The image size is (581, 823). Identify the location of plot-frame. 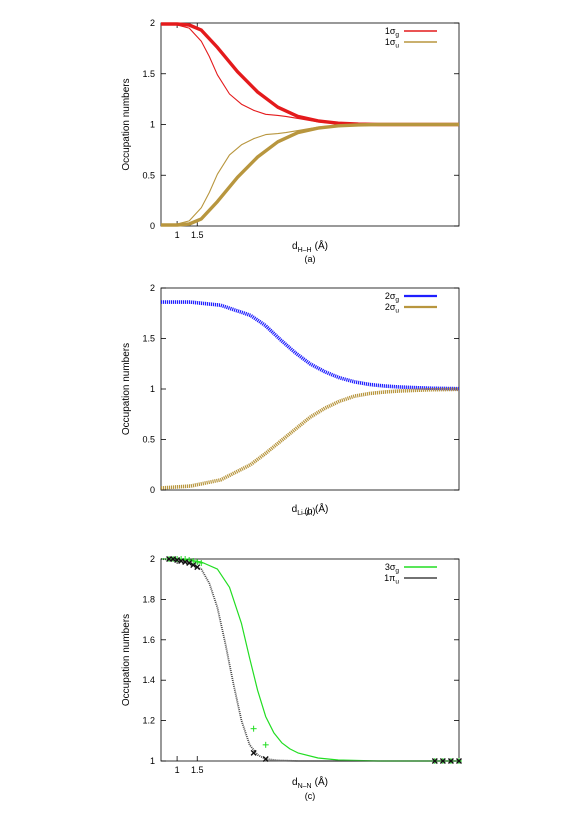
(310, 660).